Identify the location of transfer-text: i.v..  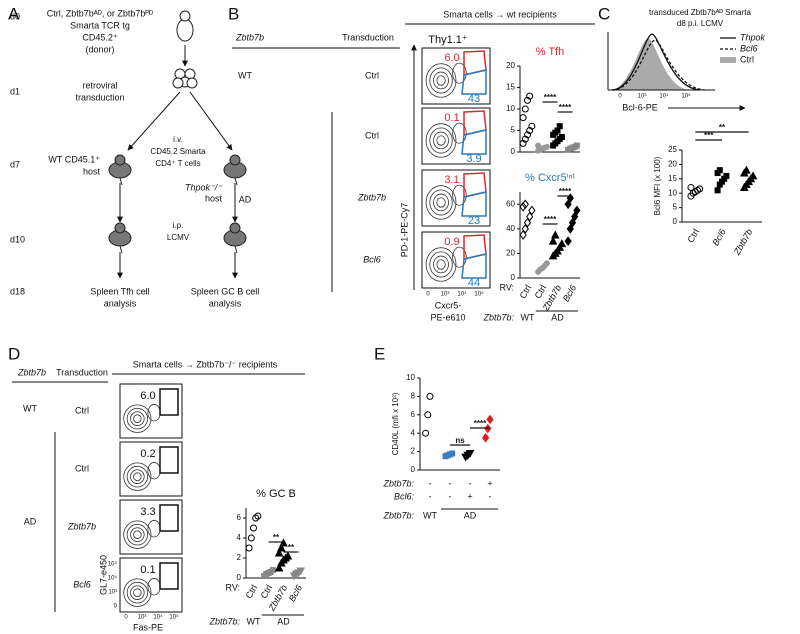
(178, 139).